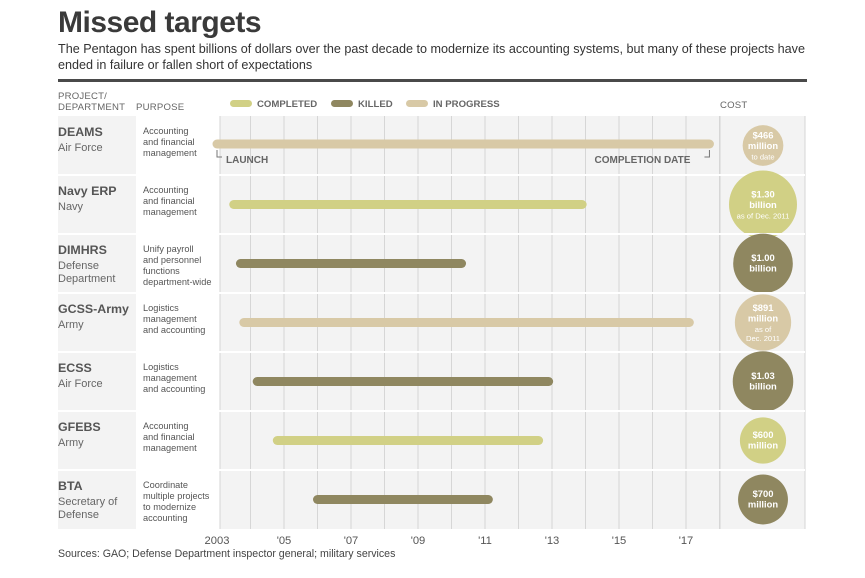 This screenshot has height=578, width=865. I want to click on legend-label-completed: COMPLETED, so click(287, 104).